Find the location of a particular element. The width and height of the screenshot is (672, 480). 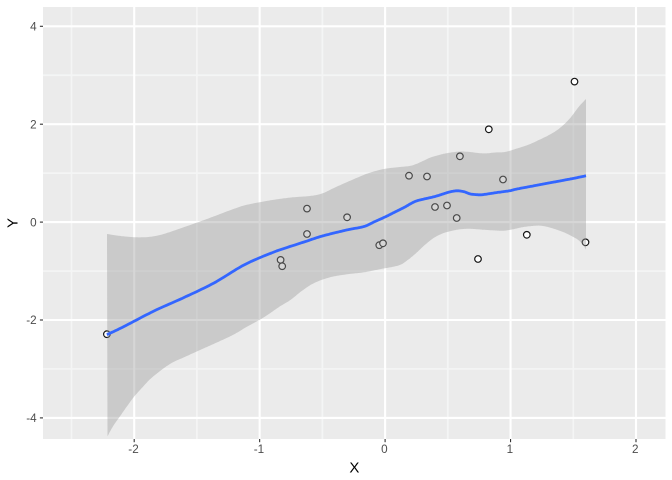

svg-text: 1 is located at coordinates (510, 449).